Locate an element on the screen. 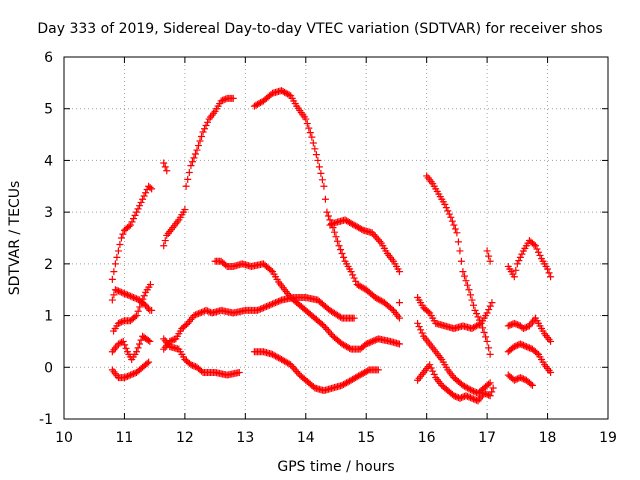 The width and height of the screenshot is (640, 480). series-arc-a1 is located at coordinates (132, 232).